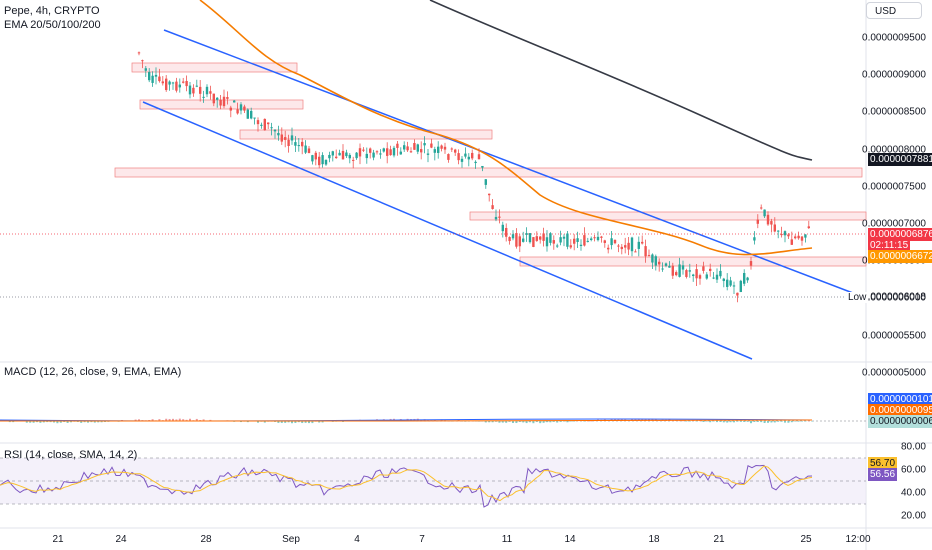 This screenshot has height=550, width=932. I want to click on low-price-value: 0.0000006018, so click(894, 297).